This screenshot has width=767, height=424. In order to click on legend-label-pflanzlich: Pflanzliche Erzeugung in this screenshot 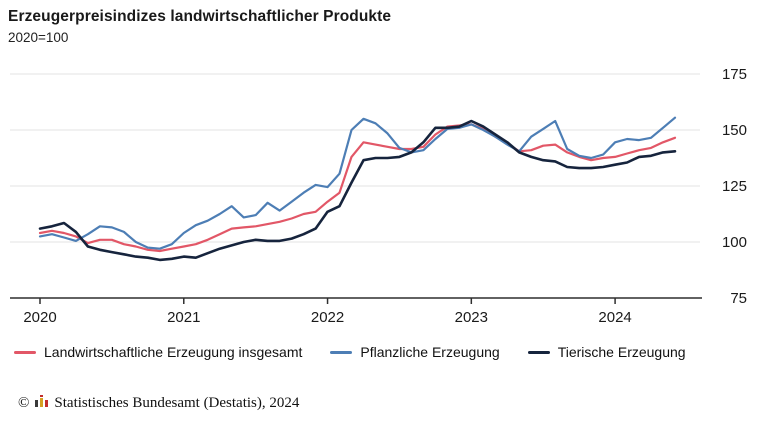, I will do `click(430, 352)`.